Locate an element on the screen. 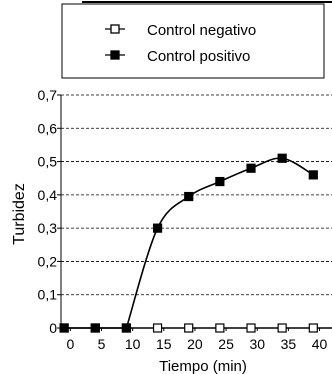 The height and width of the screenshot is (374, 332). x-tick-label-3: 15 is located at coordinates (164, 344).